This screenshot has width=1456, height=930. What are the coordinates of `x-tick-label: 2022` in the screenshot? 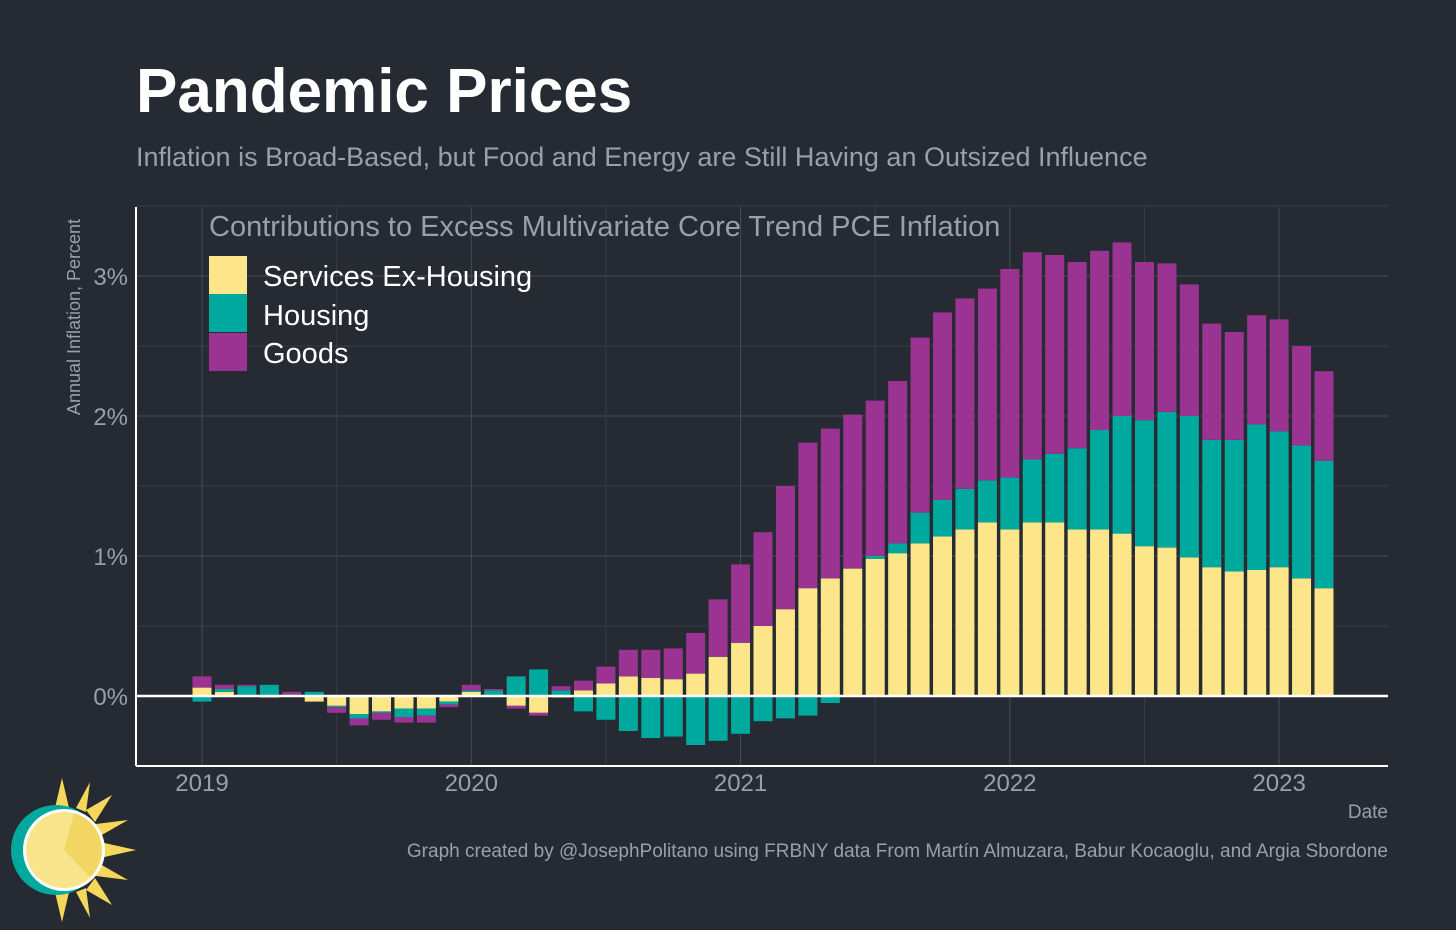 It's located at (1009, 783).